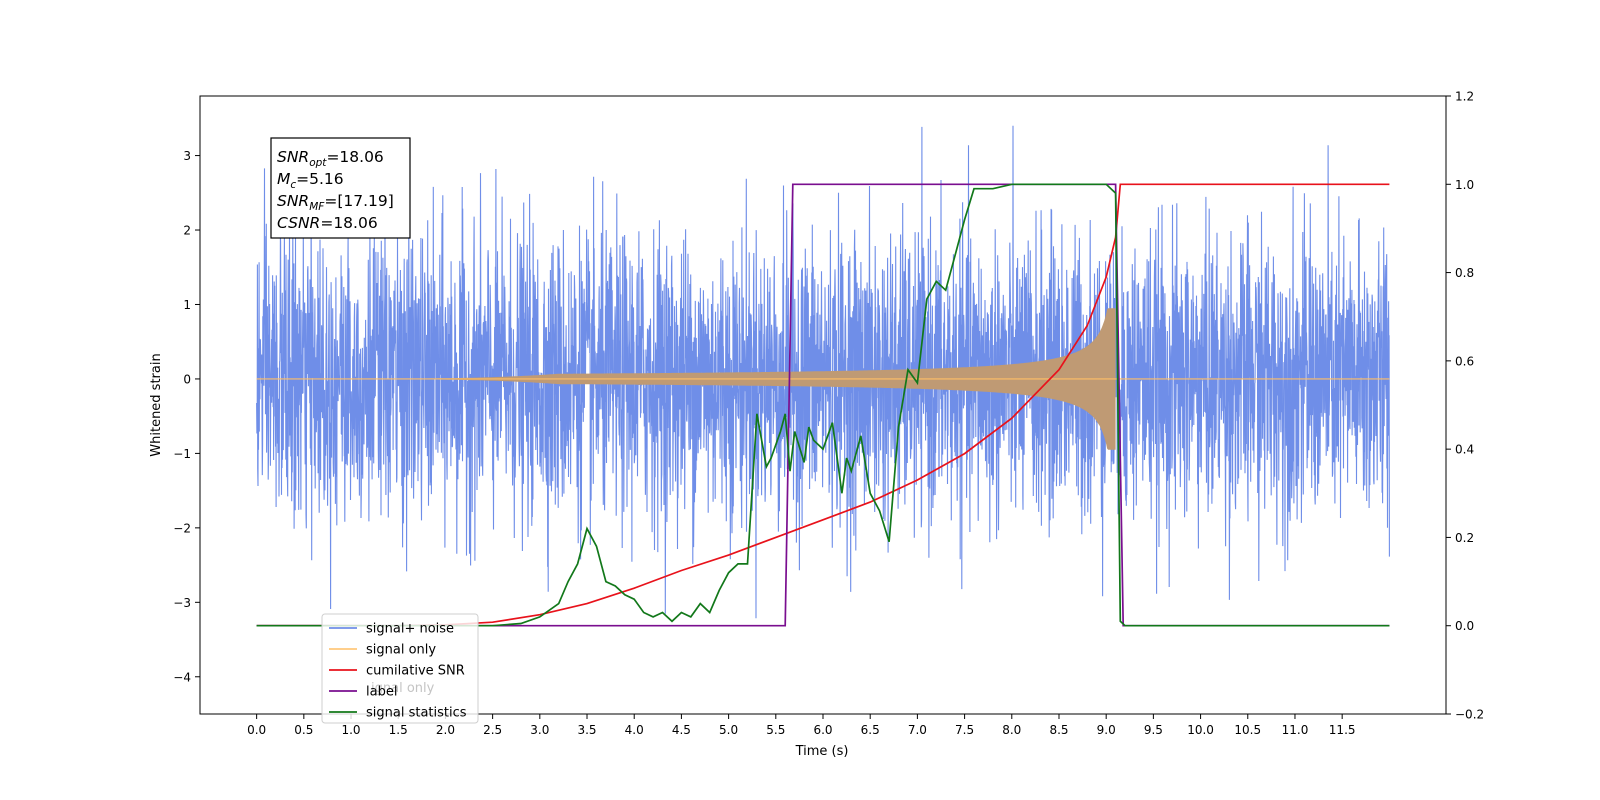  I want to click on x-axis-label: Time (s), so click(822, 751).